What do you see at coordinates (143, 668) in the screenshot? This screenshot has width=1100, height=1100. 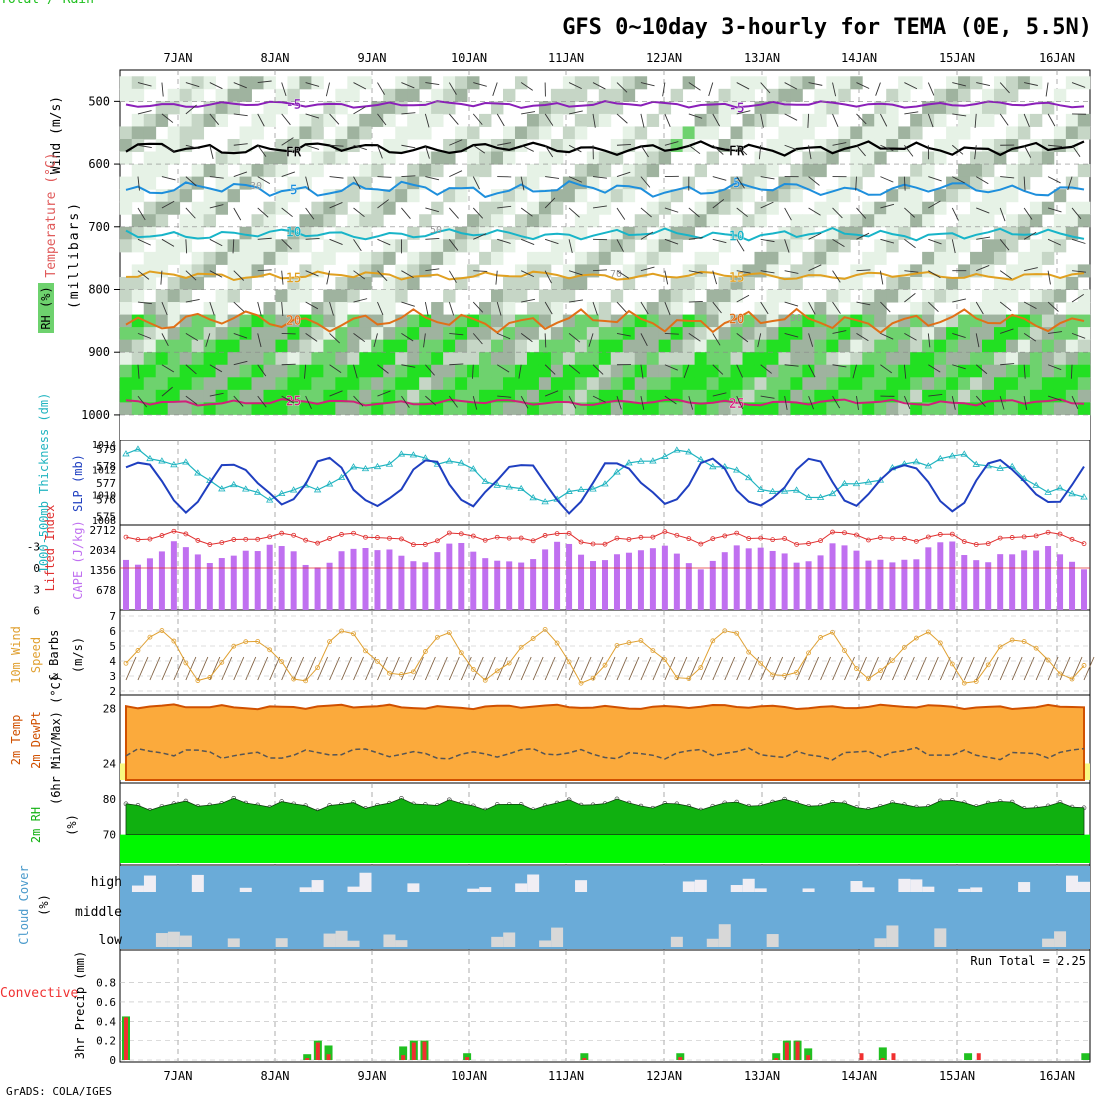 I see `wind10-barb` at bounding box center [143, 668].